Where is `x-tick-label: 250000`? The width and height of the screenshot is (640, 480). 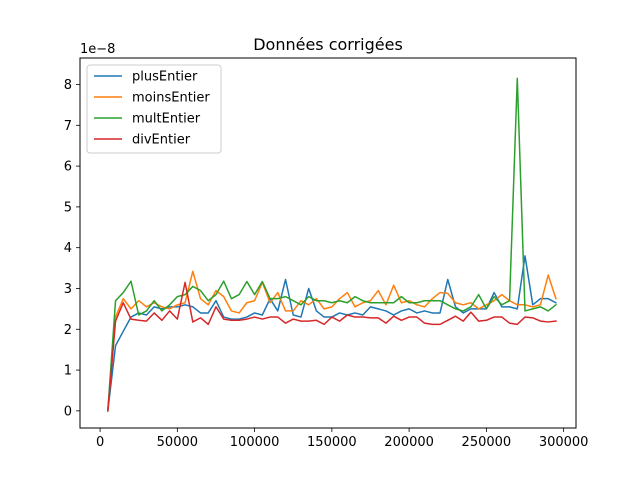 x-tick-label: 250000 is located at coordinates (487, 442).